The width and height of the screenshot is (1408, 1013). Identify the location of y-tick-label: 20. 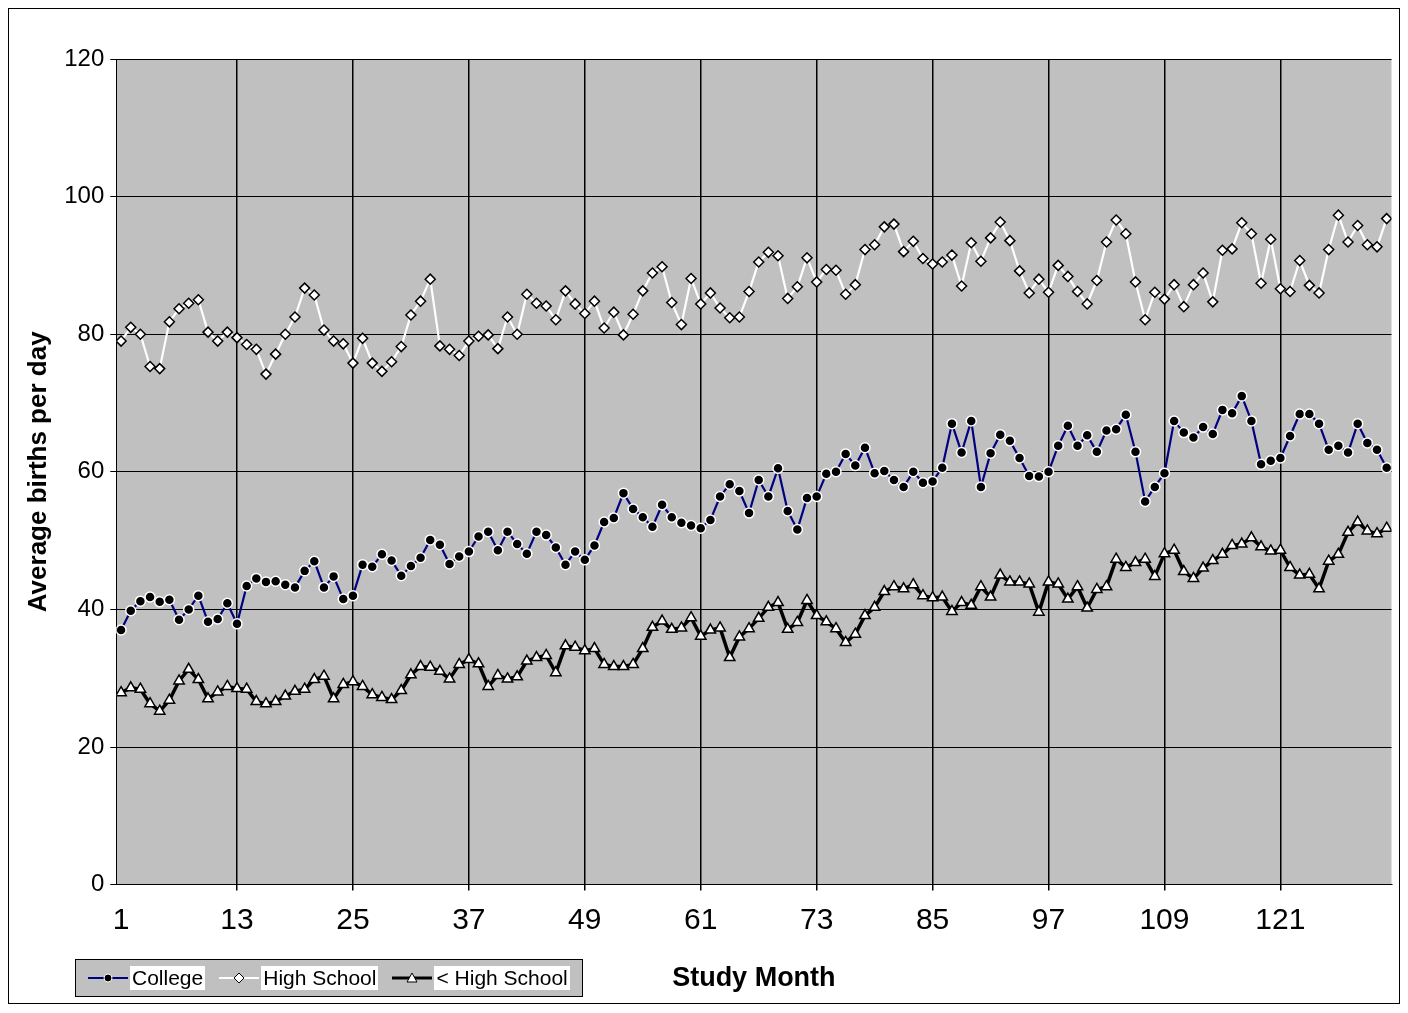
(91, 745).